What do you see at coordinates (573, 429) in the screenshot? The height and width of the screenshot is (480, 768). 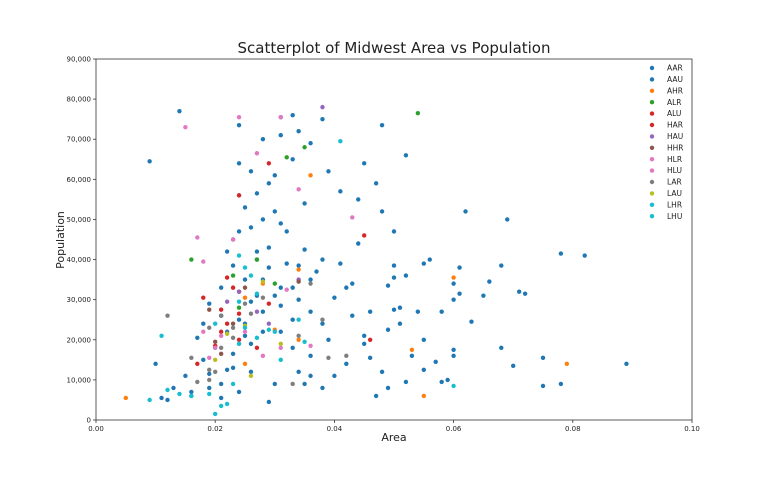 I see `x-tick-label: 0.08` at bounding box center [573, 429].